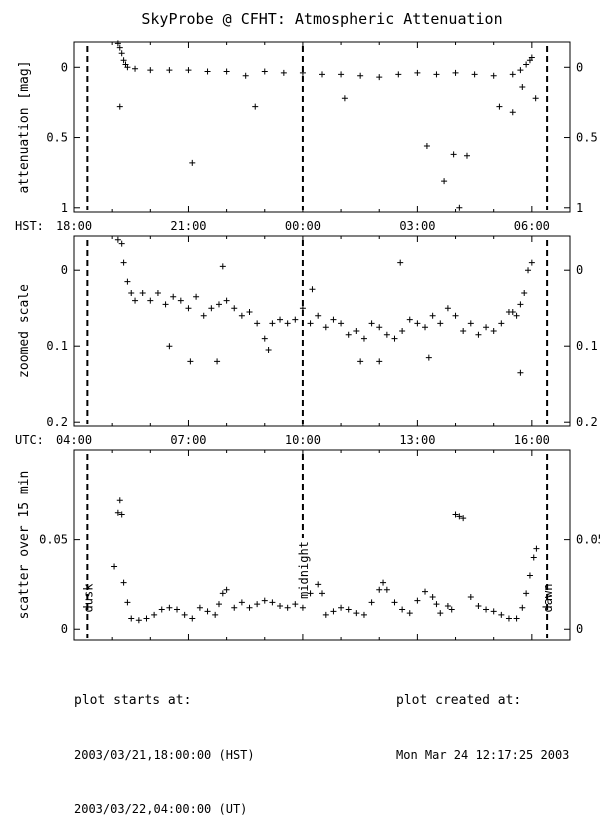 The width and height of the screenshot is (600, 836). What do you see at coordinates (548, 598) in the screenshot?
I see `marker-label-dawn: dawn` at bounding box center [548, 598].